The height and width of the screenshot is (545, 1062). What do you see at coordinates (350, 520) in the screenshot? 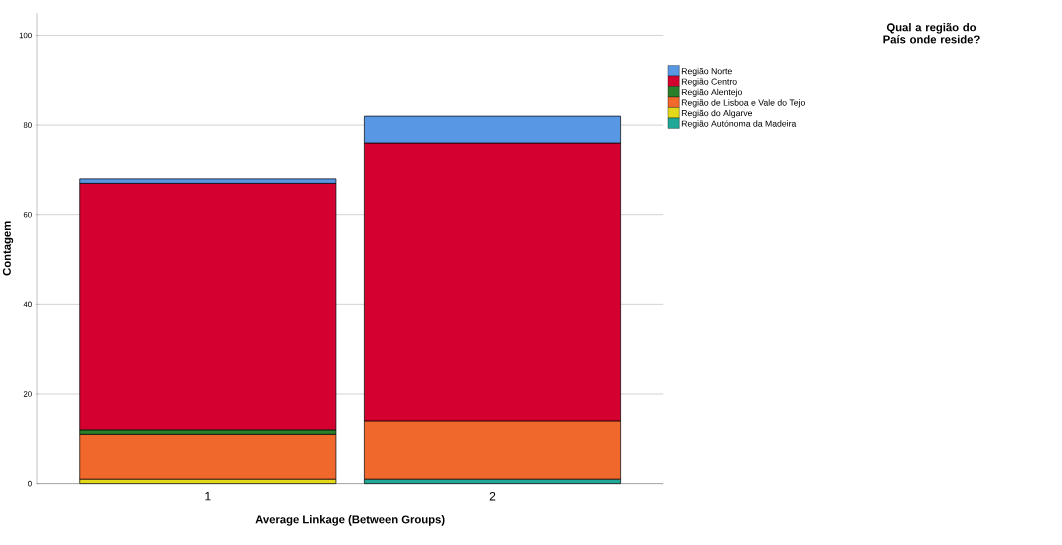
I see `x-axis-title: Average Linkage (Between Groups)` at bounding box center [350, 520].